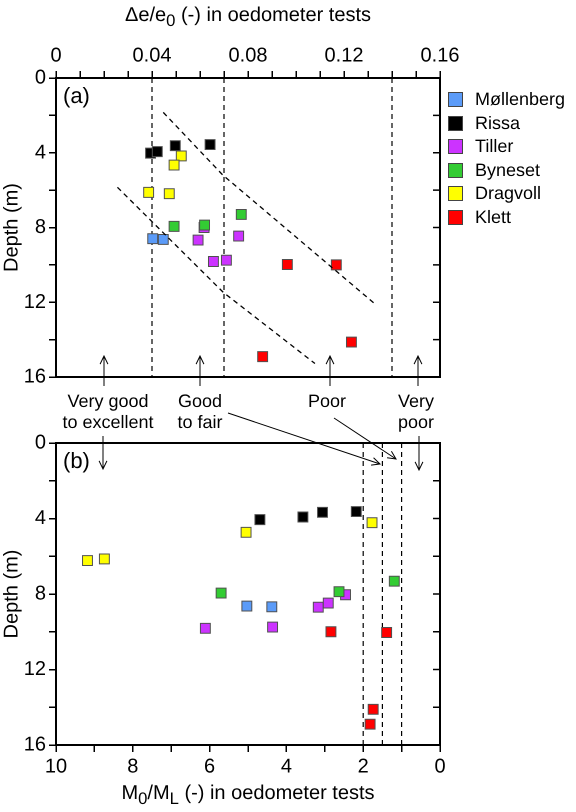 The height and width of the screenshot is (812, 576). What do you see at coordinates (200, 412) in the screenshot?
I see `text: Good to fair` at bounding box center [200, 412].